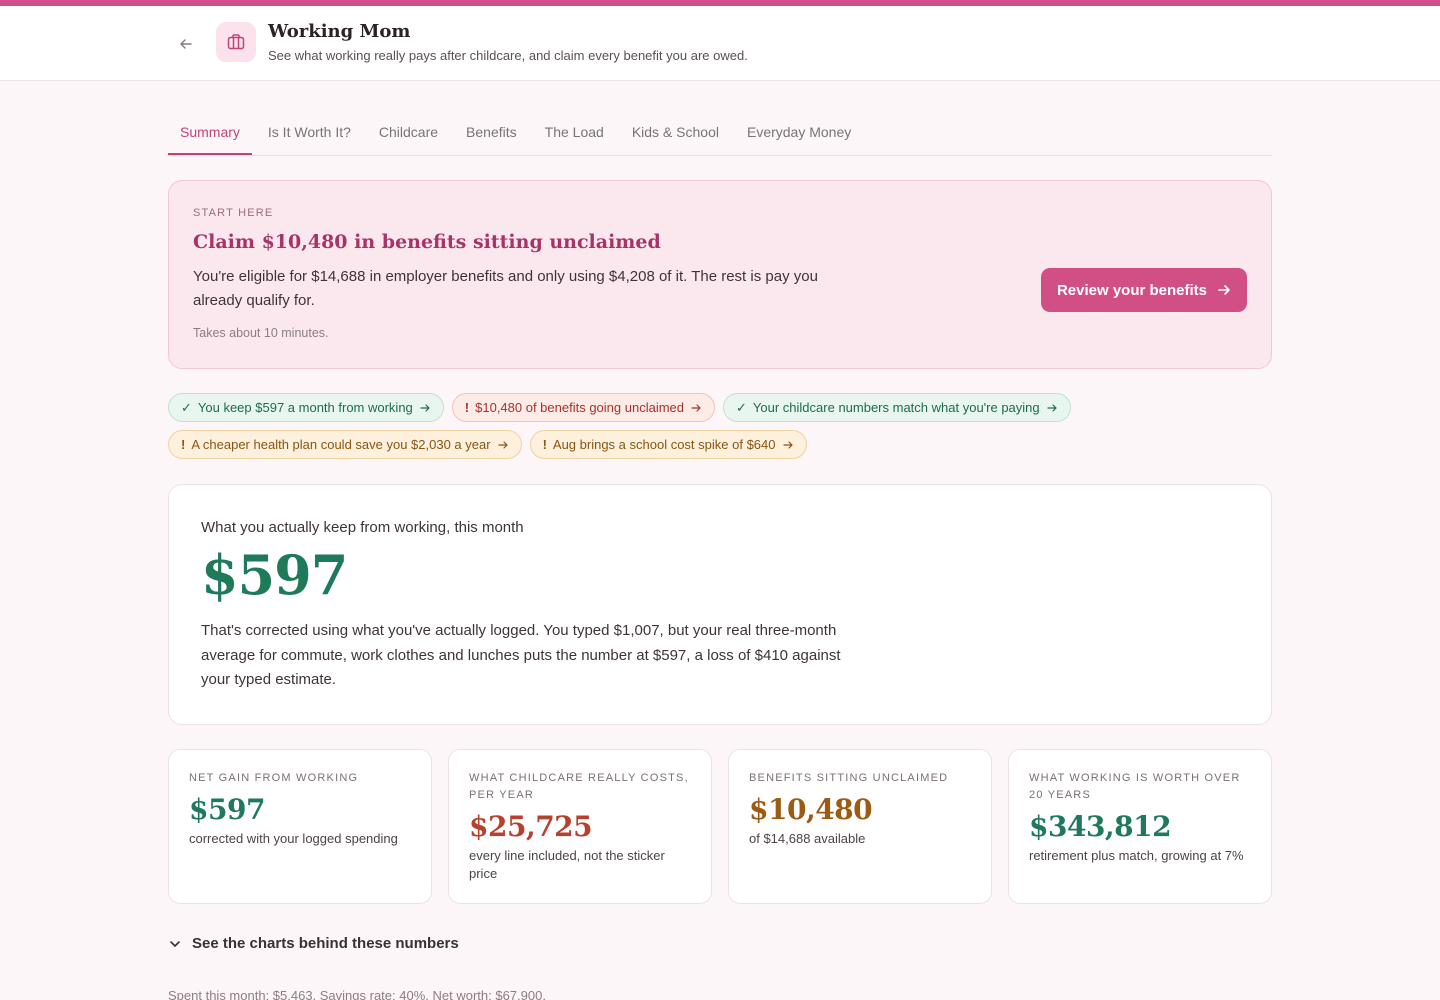 The height and width of the screenshot is (1000, 1440). Describe the element at coordinates (1135, 786) in the screenshot. I see `stat-label: What working is worth over 20 years` at that location.